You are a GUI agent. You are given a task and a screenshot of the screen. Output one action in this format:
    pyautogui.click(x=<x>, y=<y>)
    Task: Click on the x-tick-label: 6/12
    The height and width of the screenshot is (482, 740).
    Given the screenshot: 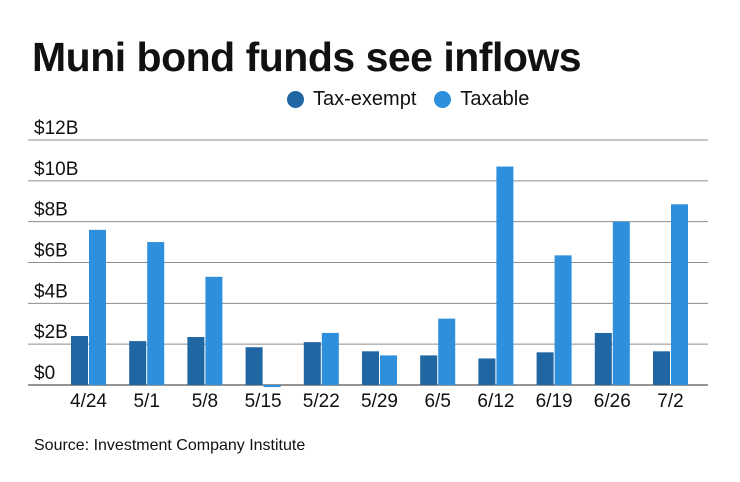 What is the action you would take?
    pyautogui.click(x=495, y=401)
    